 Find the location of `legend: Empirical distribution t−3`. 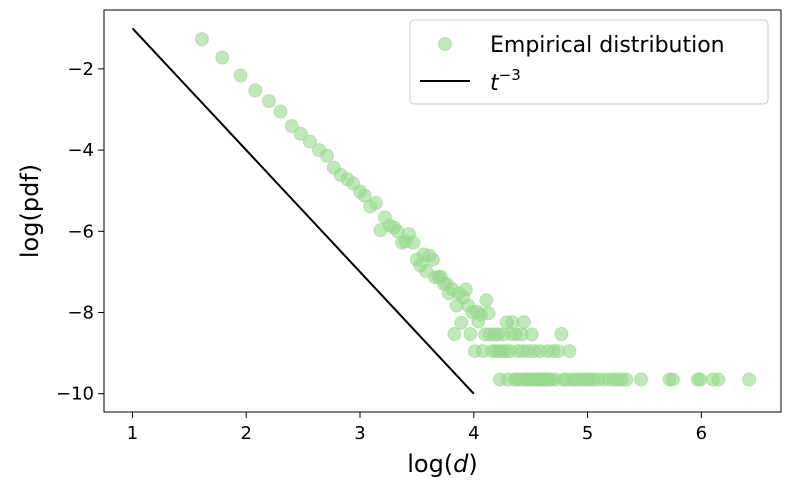

legend: Empirical distribution t−3 is located at coordinates (589, 62).